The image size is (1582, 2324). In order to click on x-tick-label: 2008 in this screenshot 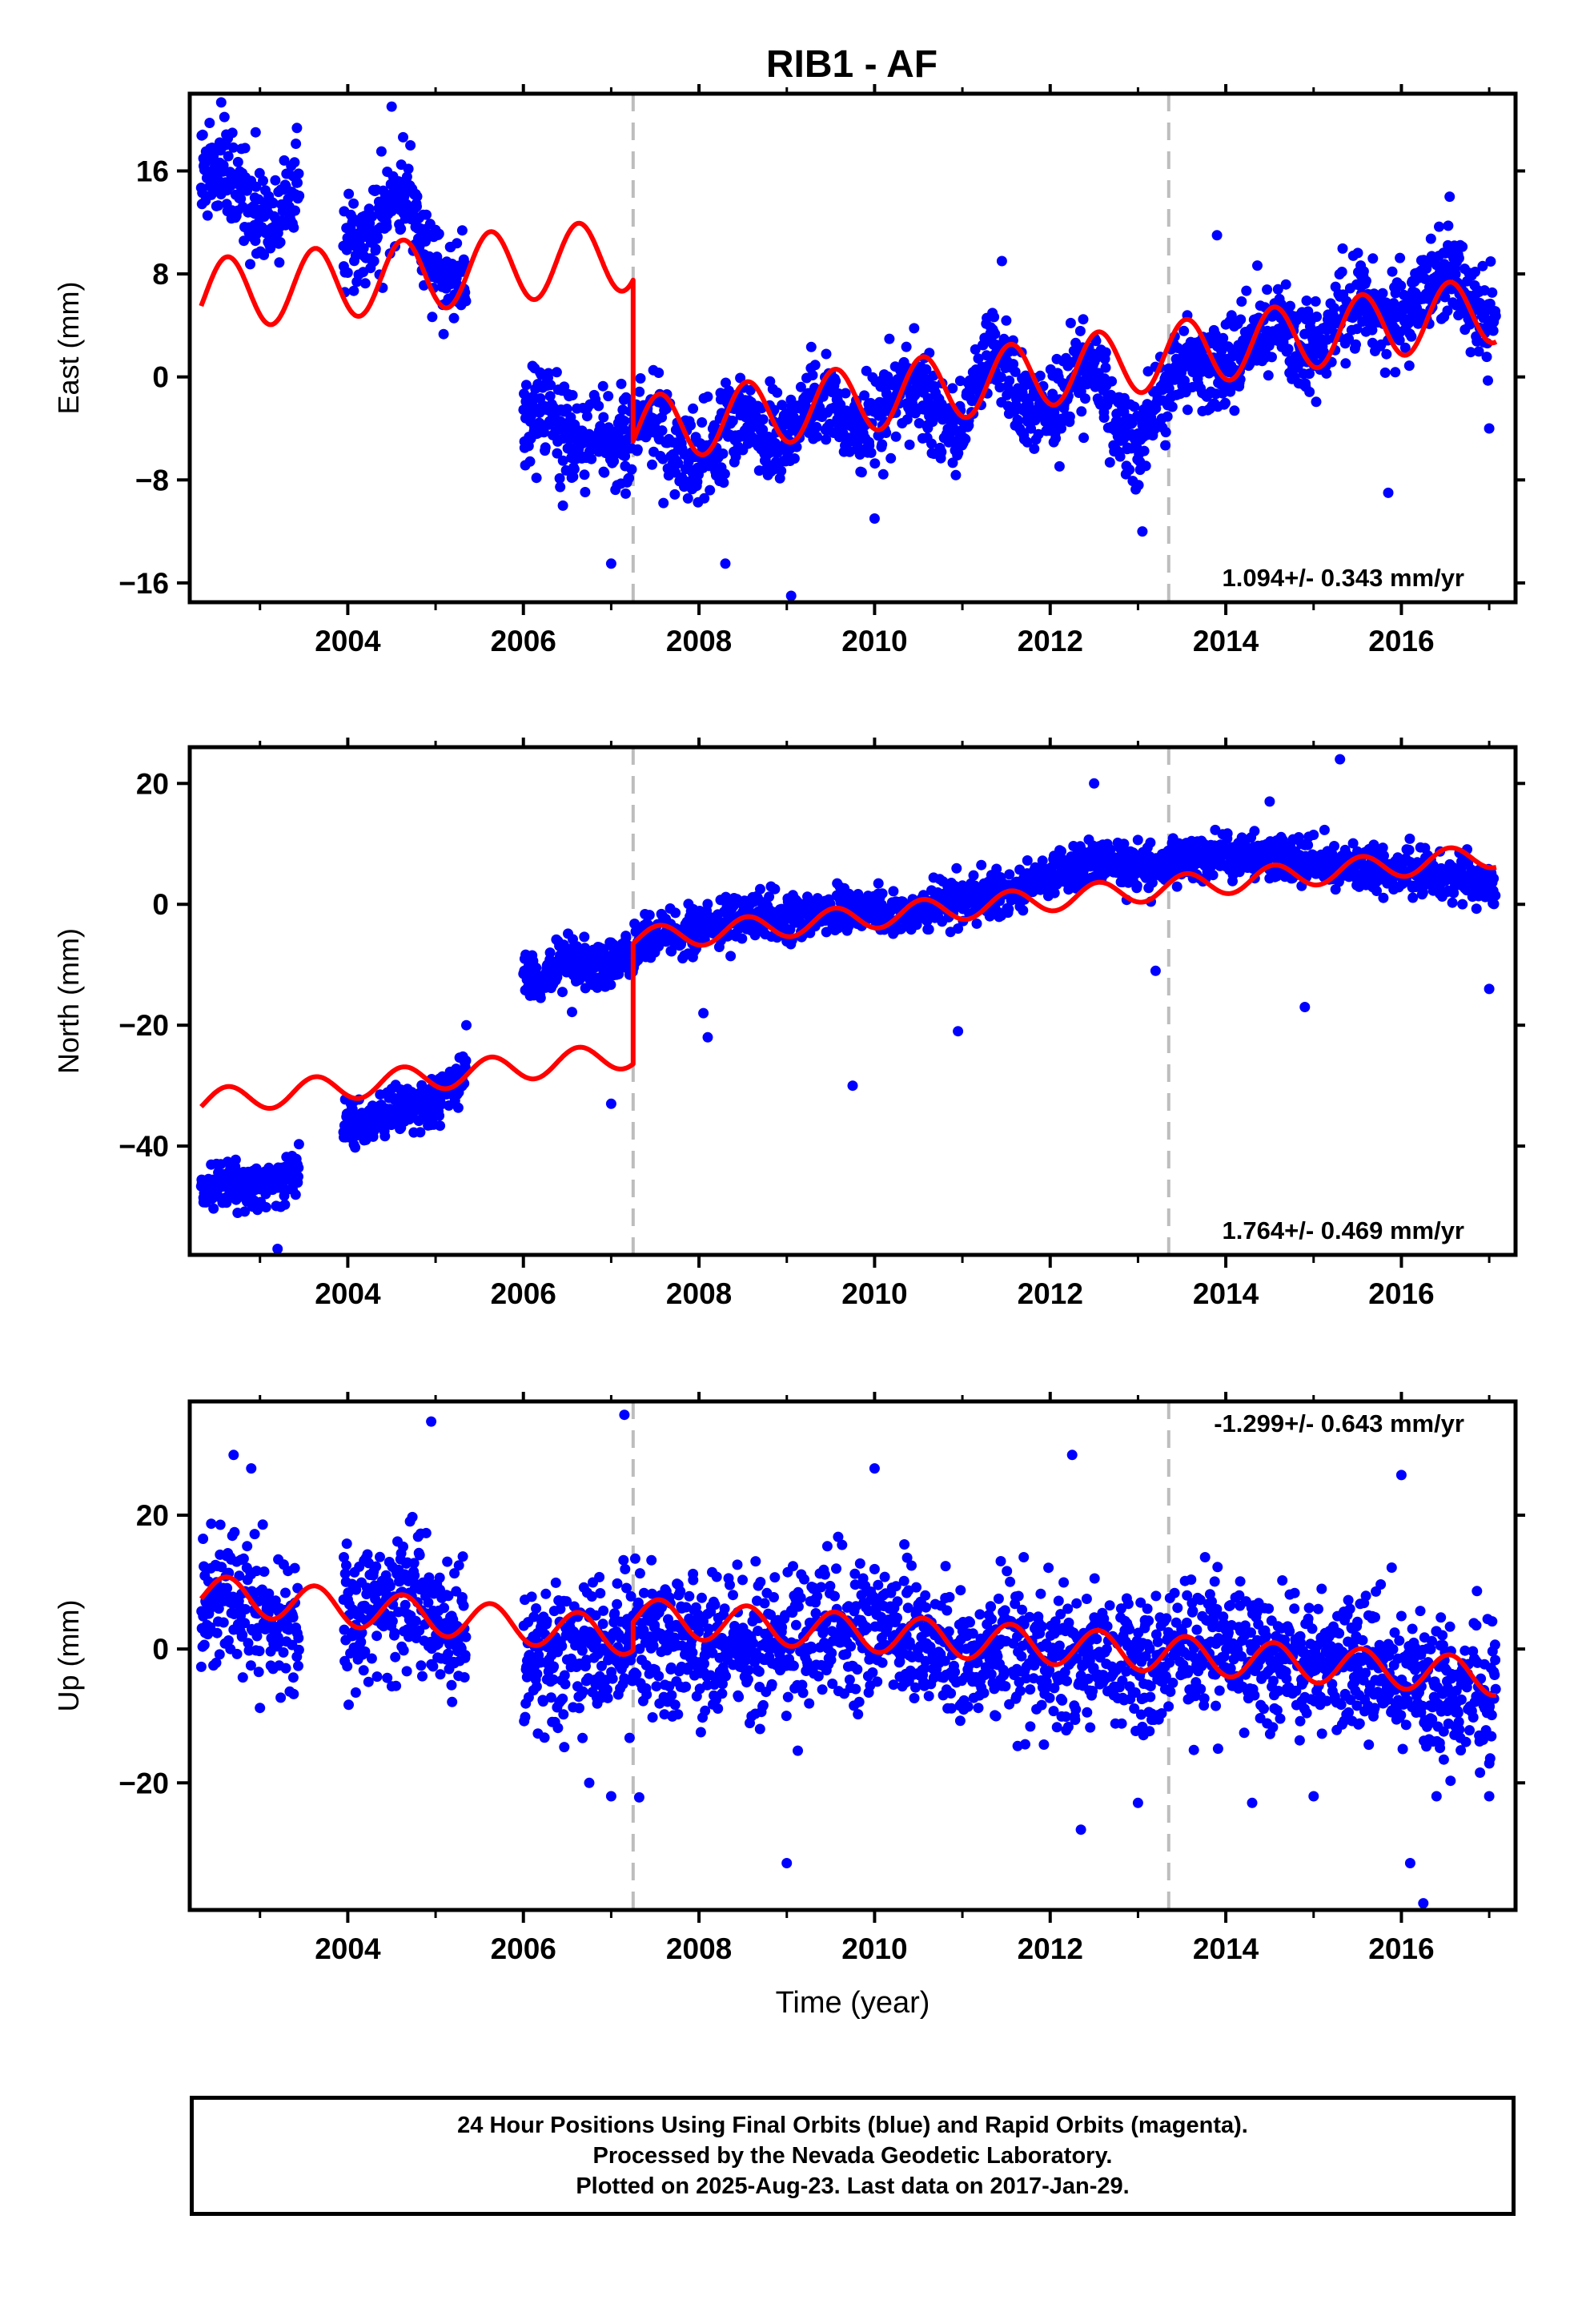, I will do `click(699, 641)`.